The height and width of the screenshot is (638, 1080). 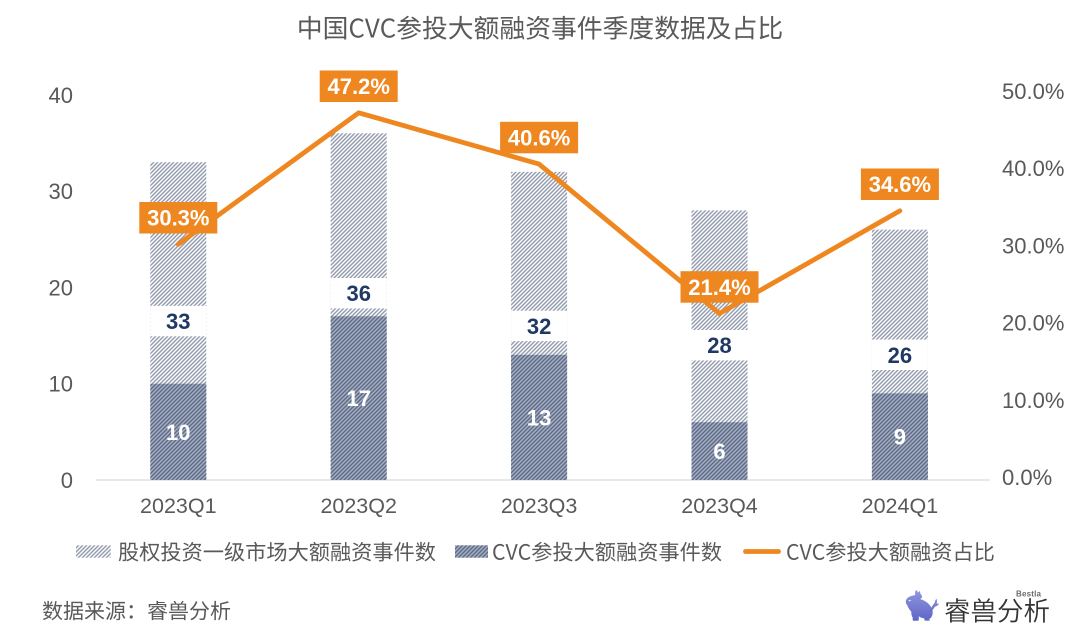 I want to click on svg-text: 40.0%, so click(x=1033, y=168).